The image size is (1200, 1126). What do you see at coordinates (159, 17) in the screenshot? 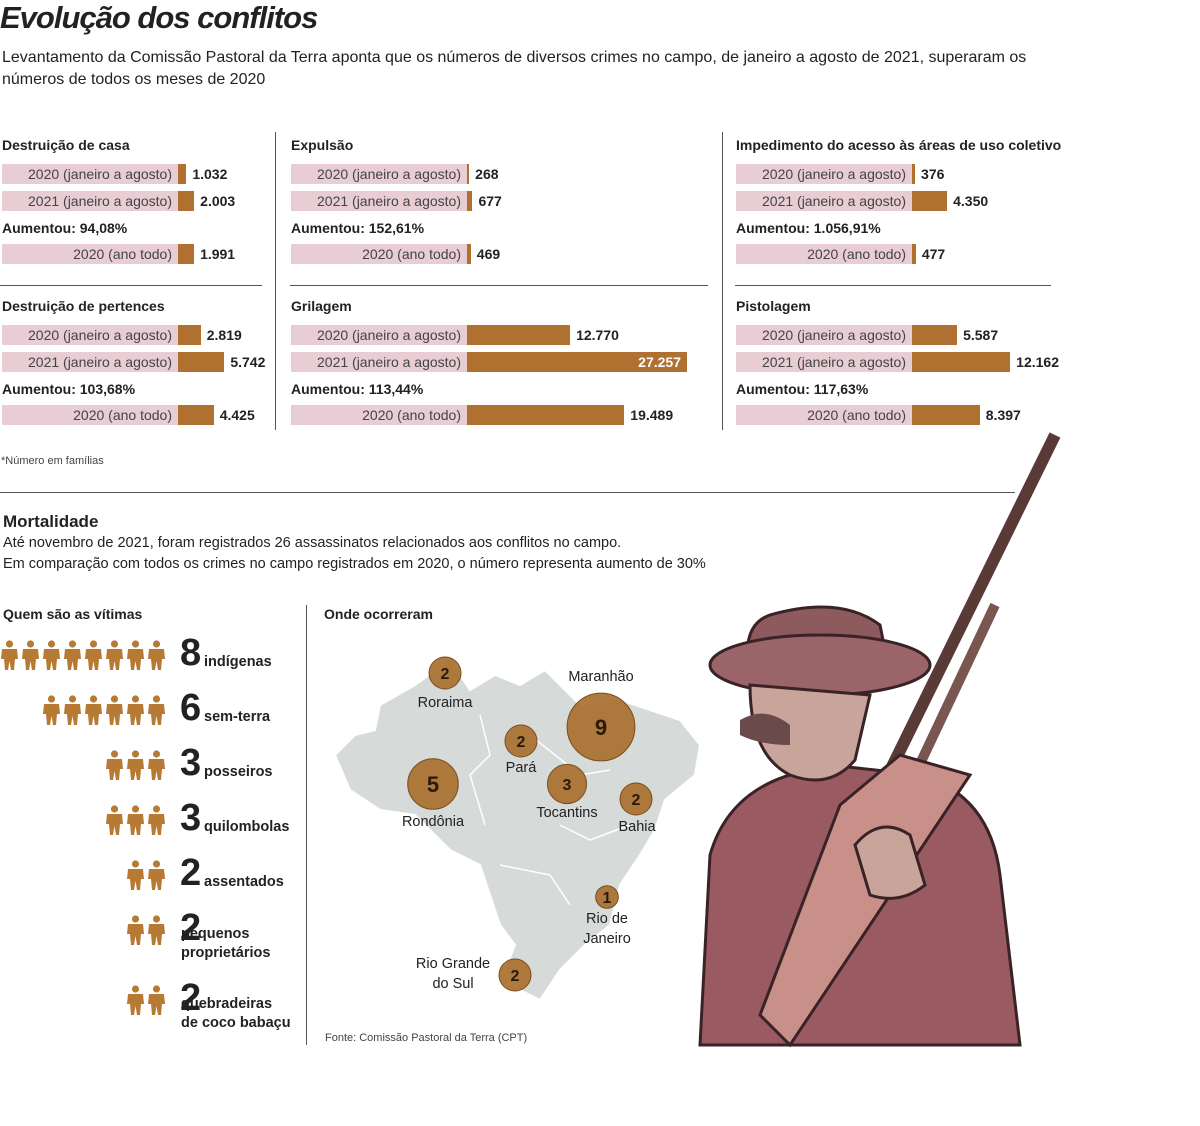
I see `title: Evolução dos conflitos` at bounding box center [159, 17].